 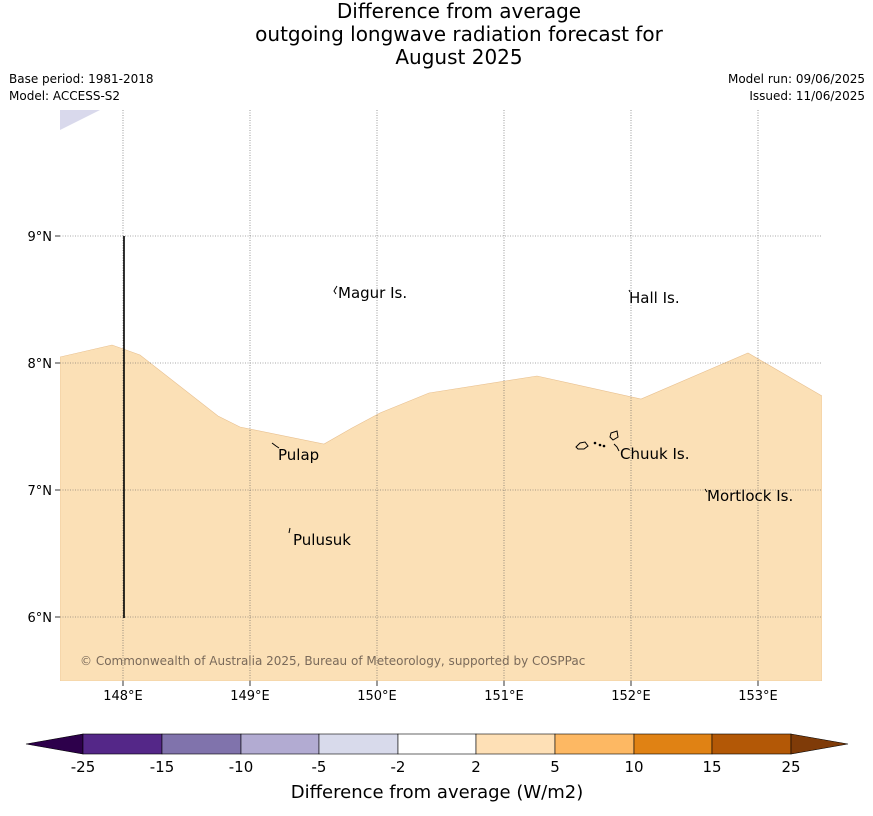 What do you see at coordinates (790, 767) in the screenshot?
I see `colorbar-label: 25` at bounding box center [790, 767].